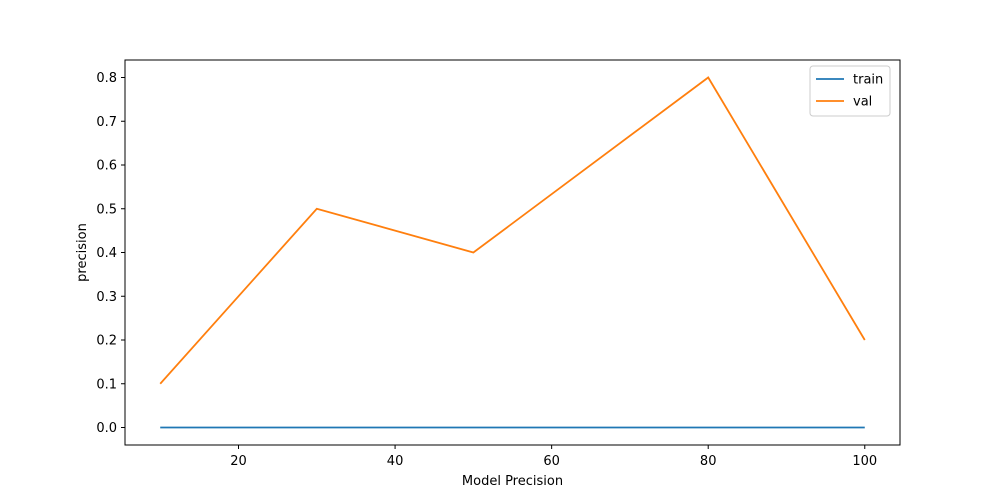 This screenshot has height=500, width=1000. What do you see at coordinates (106, 122) in the screenshot?
I see `y-tick-label: 0.7` at bounding box center [106, 122].